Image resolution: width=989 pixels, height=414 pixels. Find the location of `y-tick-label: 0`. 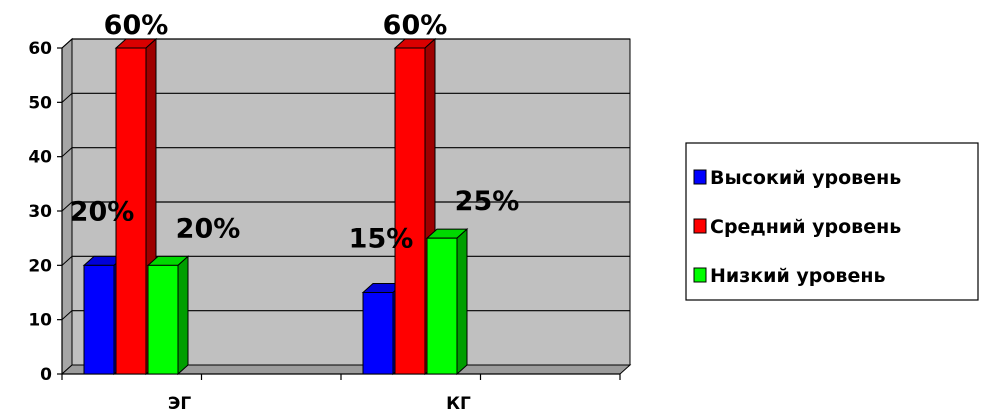

y-tick-label: 0 is located at coordinates (46, 375).